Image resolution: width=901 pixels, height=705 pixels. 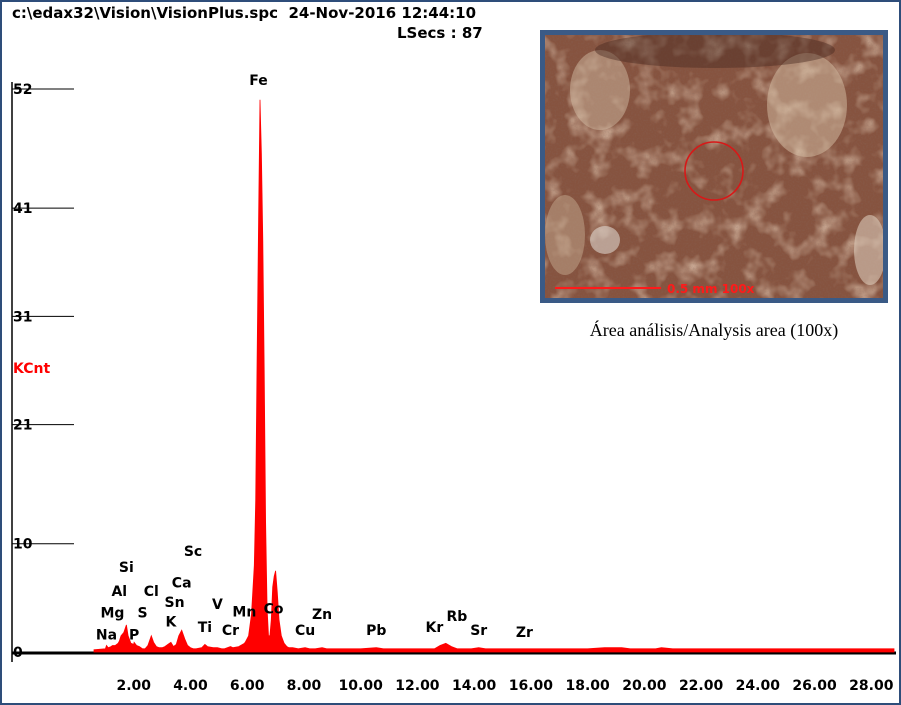 What do you see at coordinates (435, 628) in the screenshot?
I see `element-label-kr: Kr` at bounding box center [435, 628].